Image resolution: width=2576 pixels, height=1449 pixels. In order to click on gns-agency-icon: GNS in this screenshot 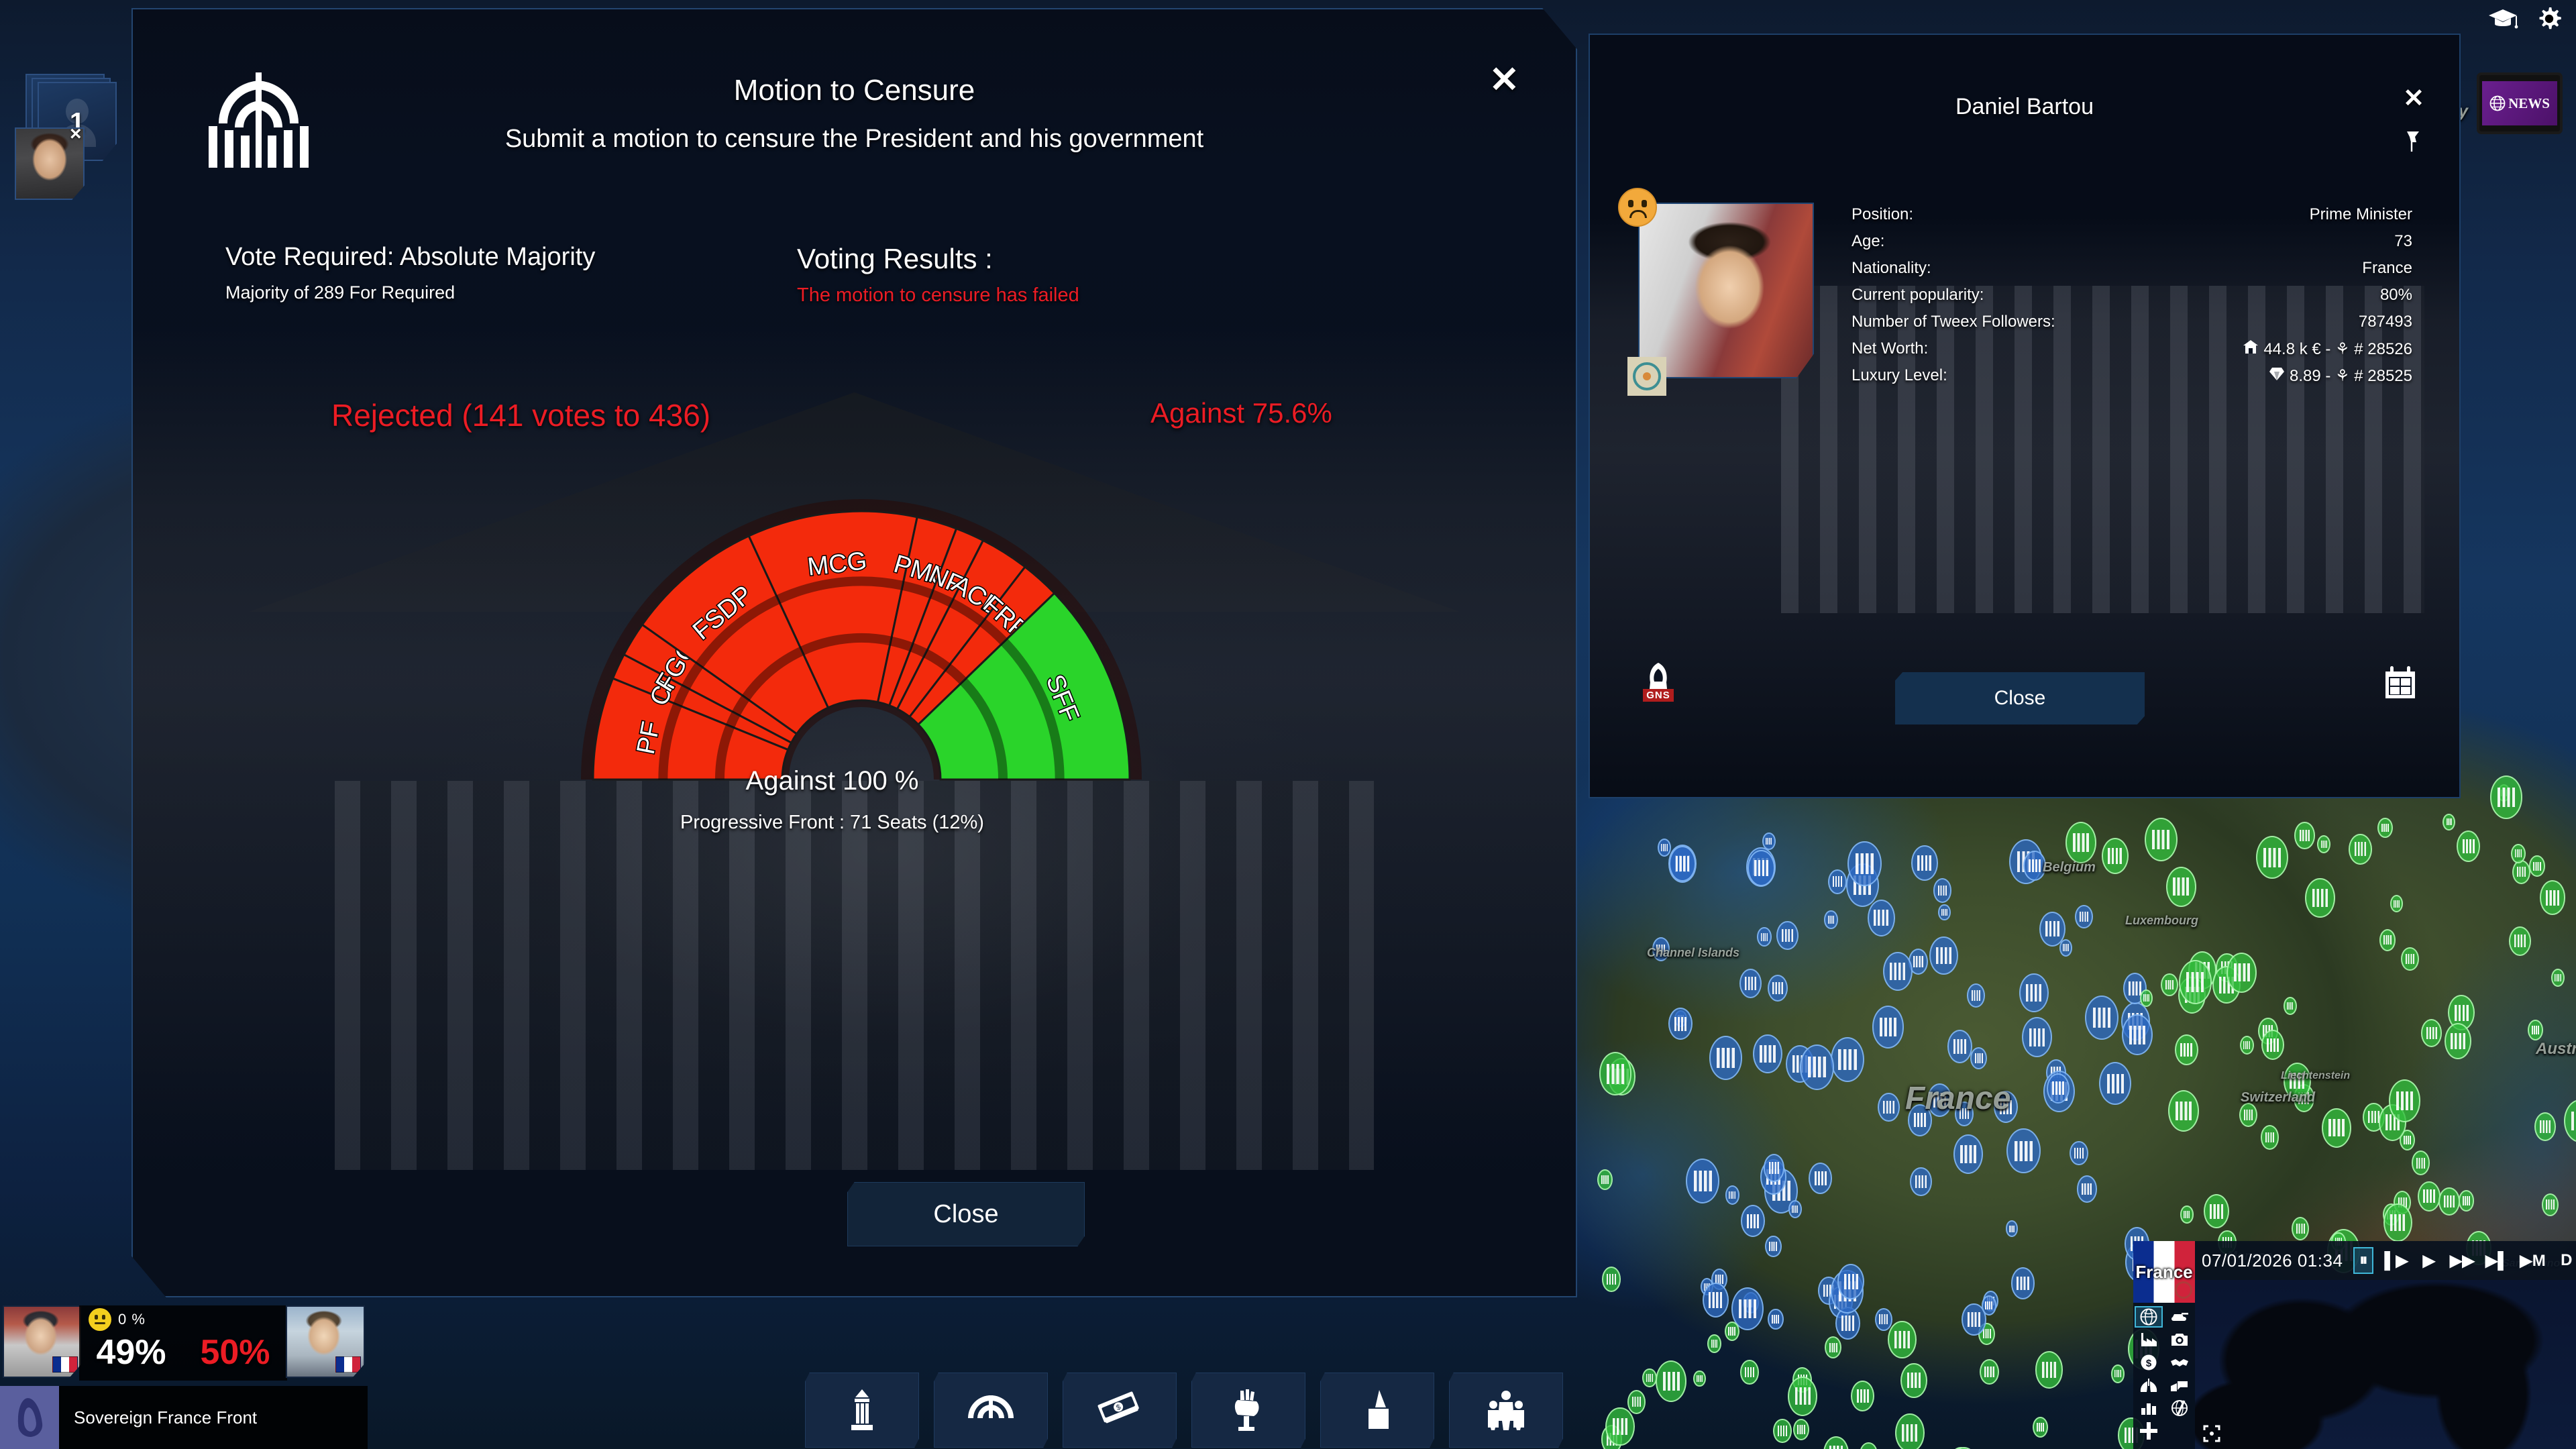, I will do `click(1658, 681)`.